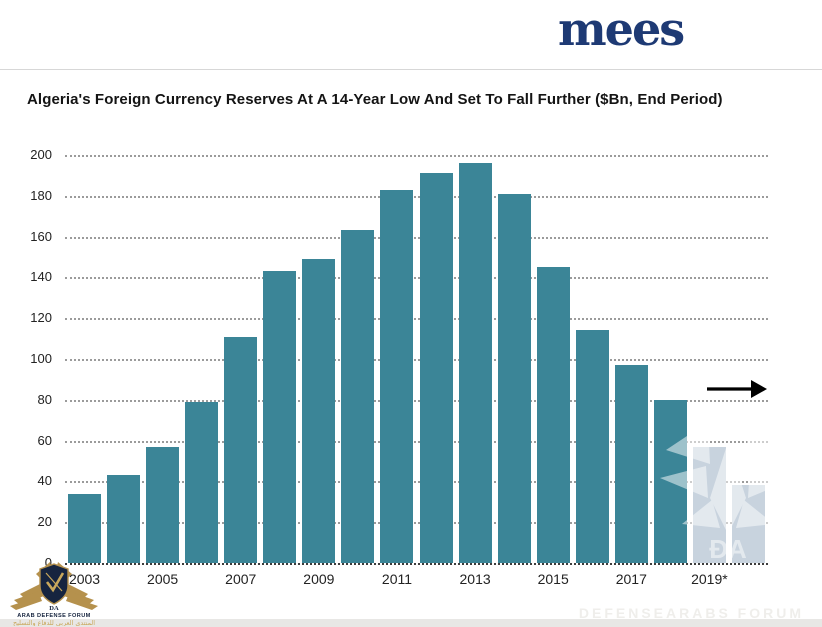 Image resolution: width=822 pixels, height=627 pixels. I want to click on bar-2006, so click(202, 482).